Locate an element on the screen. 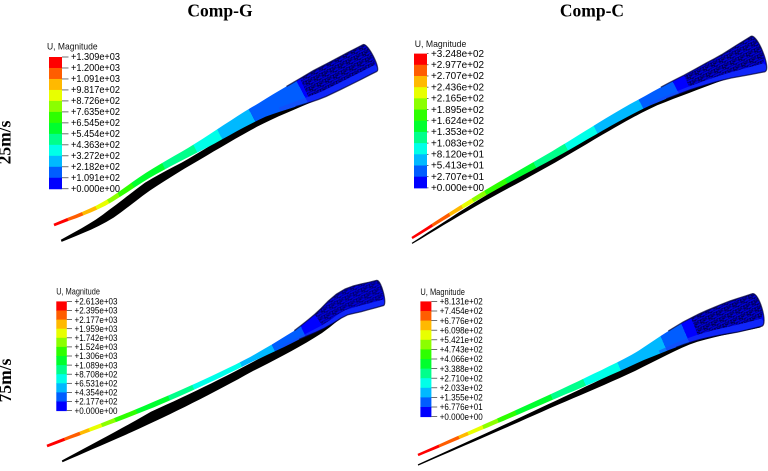  svg-text: +1.624e+02 is located at coordinates (457, 121).